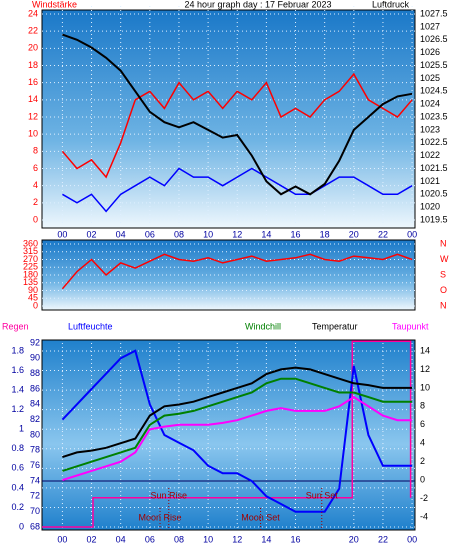 The height and width of the screenshot is (550, 462). Describe the element at coordinates (325, 234) in the screenshot. I see `x-tick-label: 18` at that location.